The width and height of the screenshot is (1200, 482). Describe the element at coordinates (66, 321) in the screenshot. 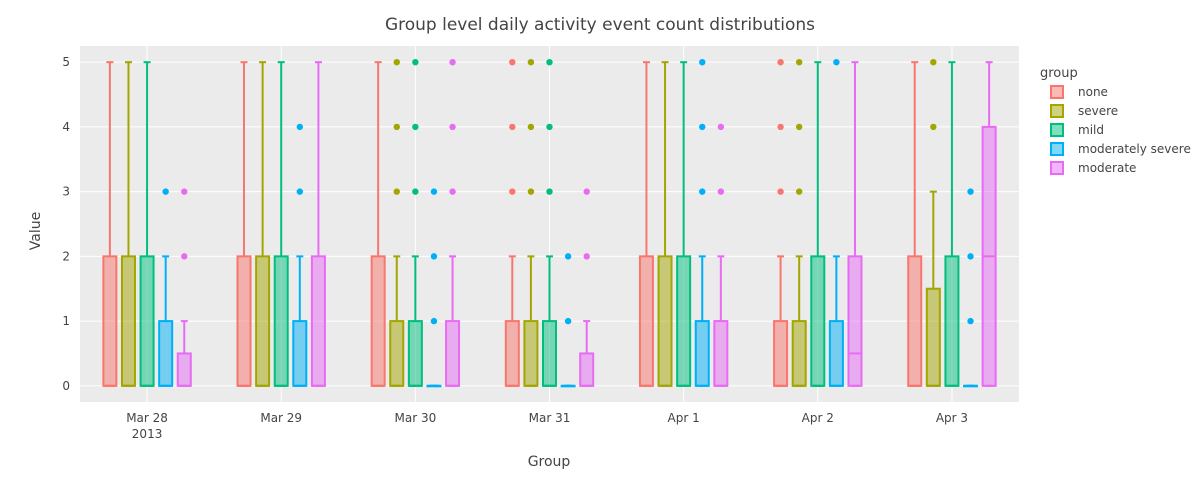

I see `y-tick-label: 1` at that location.